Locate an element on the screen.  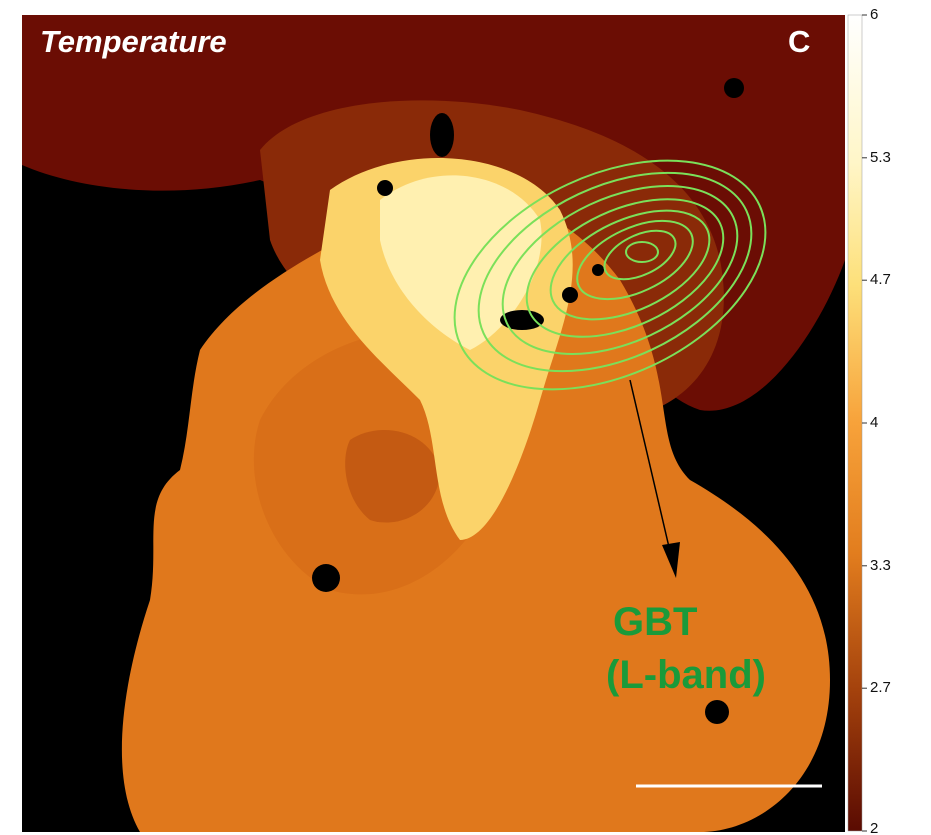
tick-label: 3.3 is located at coordinates (880, 565).